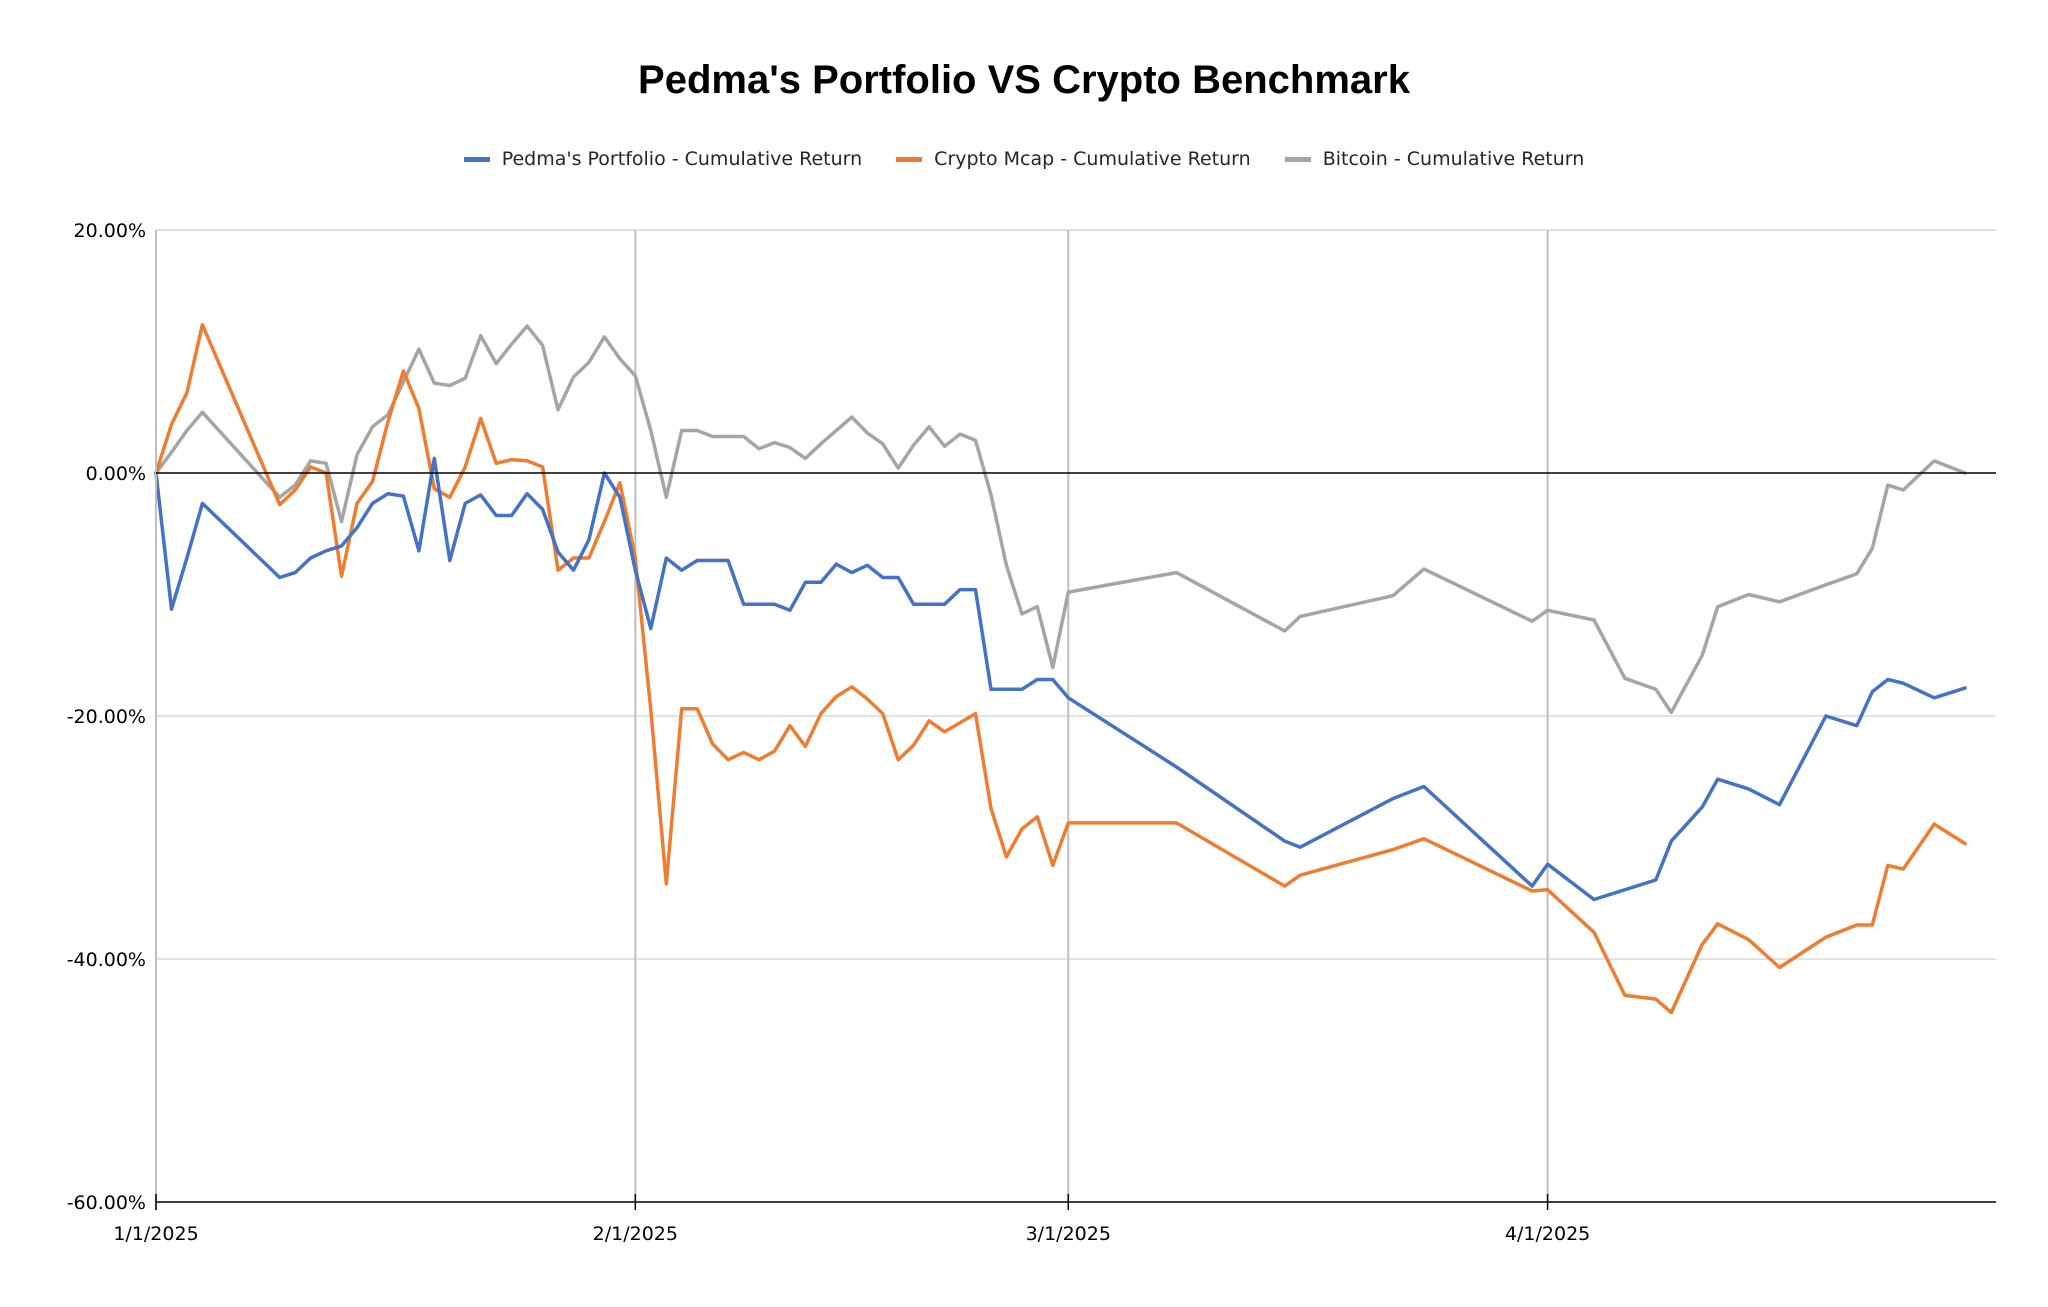  Describe the element at coordinates (909, 159) in the screenshot. I see `legend-swatch-crypto-mcap` at that location.